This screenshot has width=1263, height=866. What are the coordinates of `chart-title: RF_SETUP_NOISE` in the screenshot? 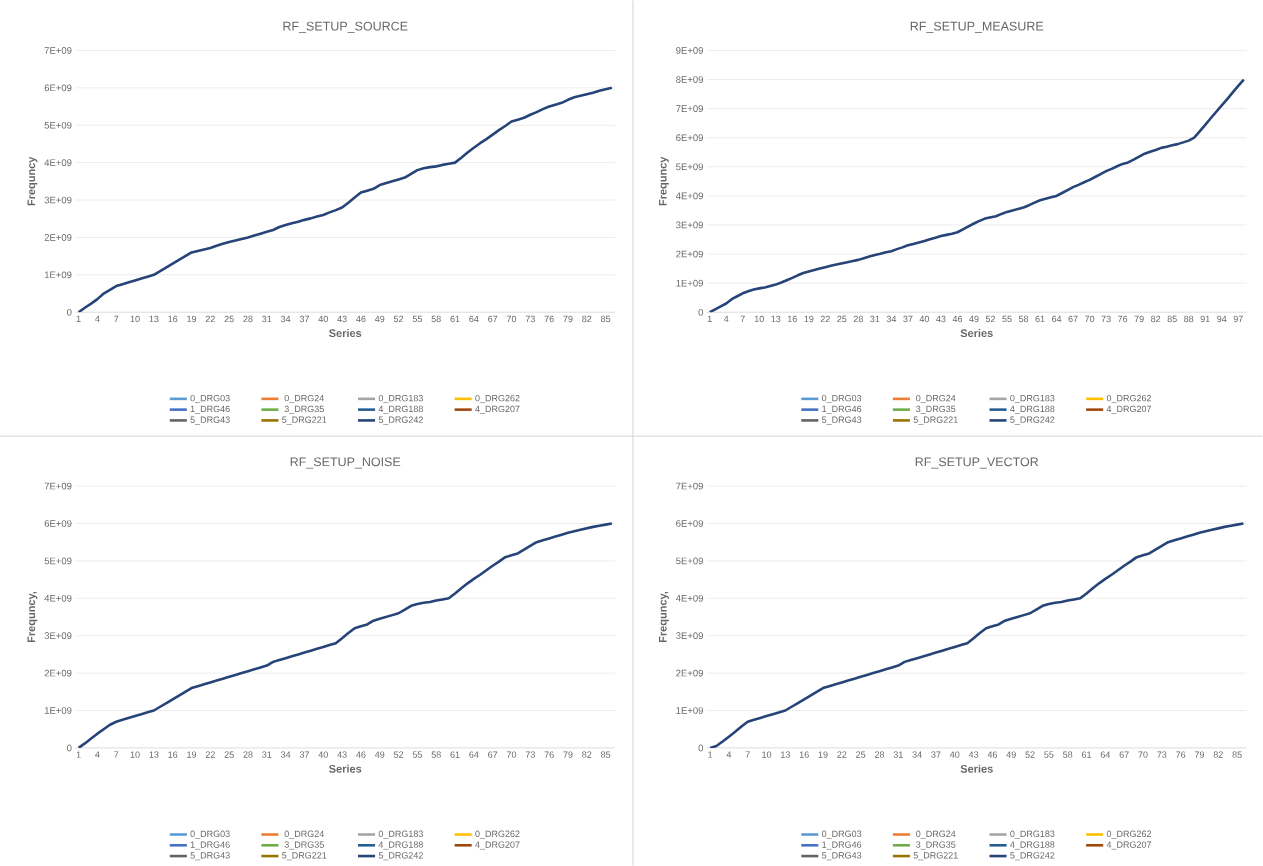 It's located at (345, 463).